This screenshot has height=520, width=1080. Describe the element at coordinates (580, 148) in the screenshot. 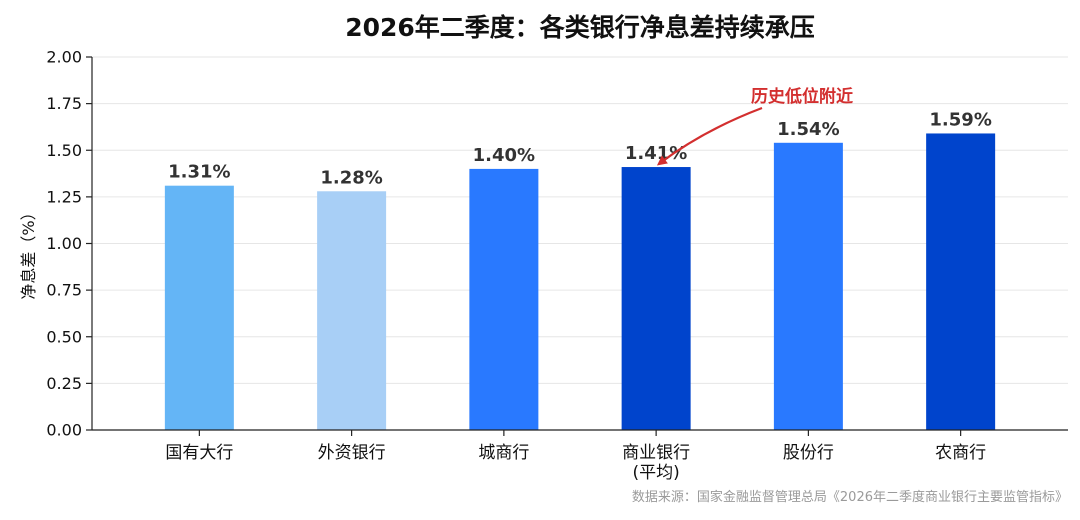

I see `data-labels: 1.31% 1.28% 1.40% 1.41% 1.54% 1.59%` at that location.